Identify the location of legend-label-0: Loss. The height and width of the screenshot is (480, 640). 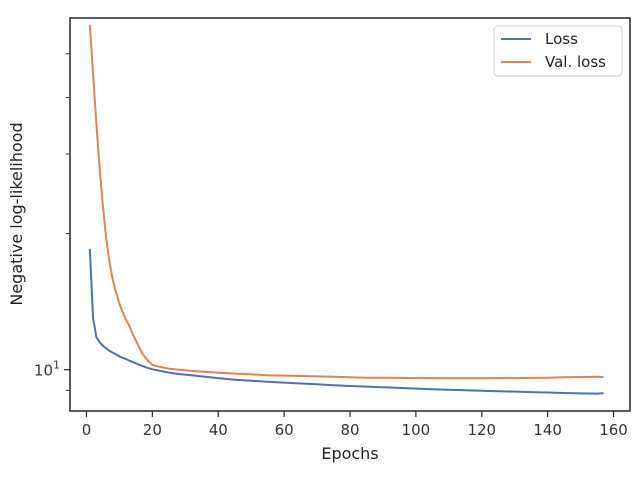
(561, 39).